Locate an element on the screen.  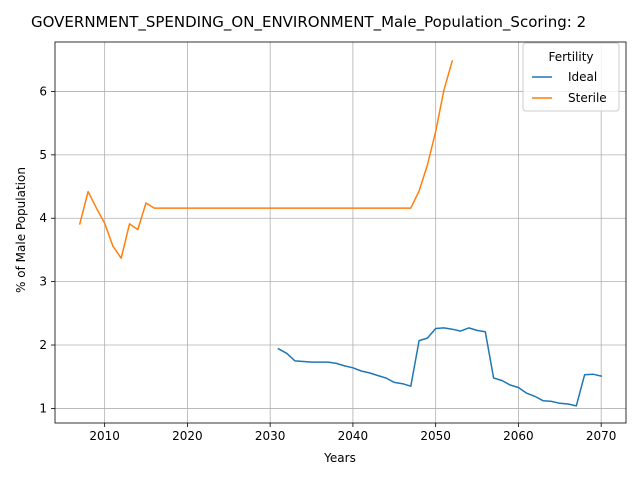
y-tick-label: 4 is located at coordinates (43, 218).